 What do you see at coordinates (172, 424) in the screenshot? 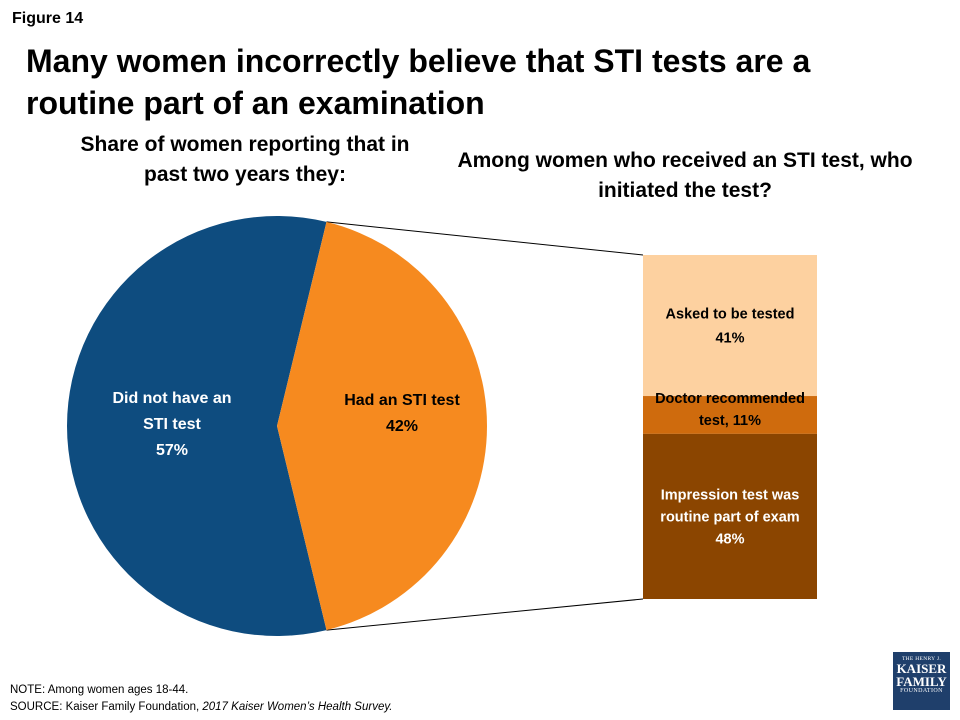
I see `pie-label-no-test-line-2: STI test` at bounding box center [172, 424].